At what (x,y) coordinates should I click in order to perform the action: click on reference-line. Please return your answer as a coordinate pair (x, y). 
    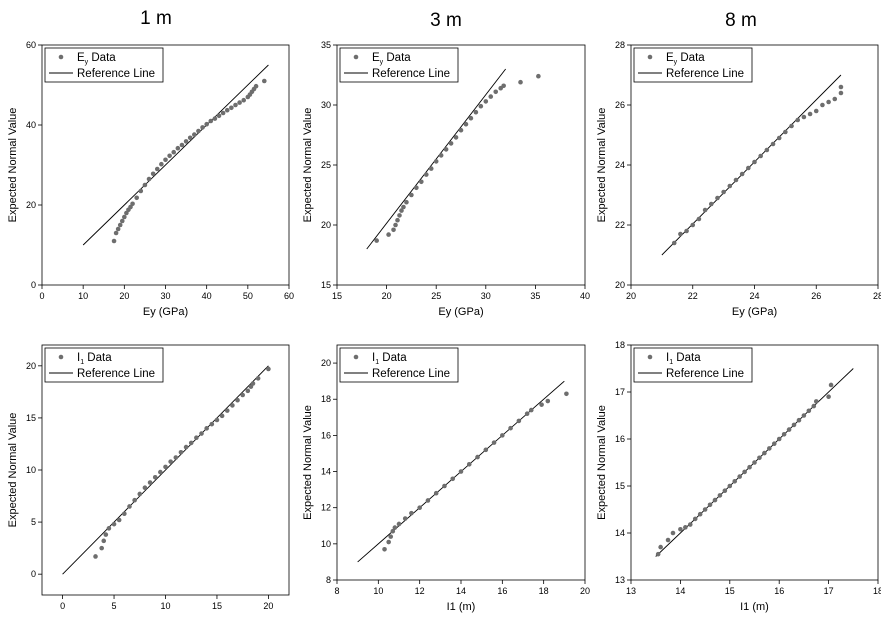
    Looking at the image, I should click on (751, 165).